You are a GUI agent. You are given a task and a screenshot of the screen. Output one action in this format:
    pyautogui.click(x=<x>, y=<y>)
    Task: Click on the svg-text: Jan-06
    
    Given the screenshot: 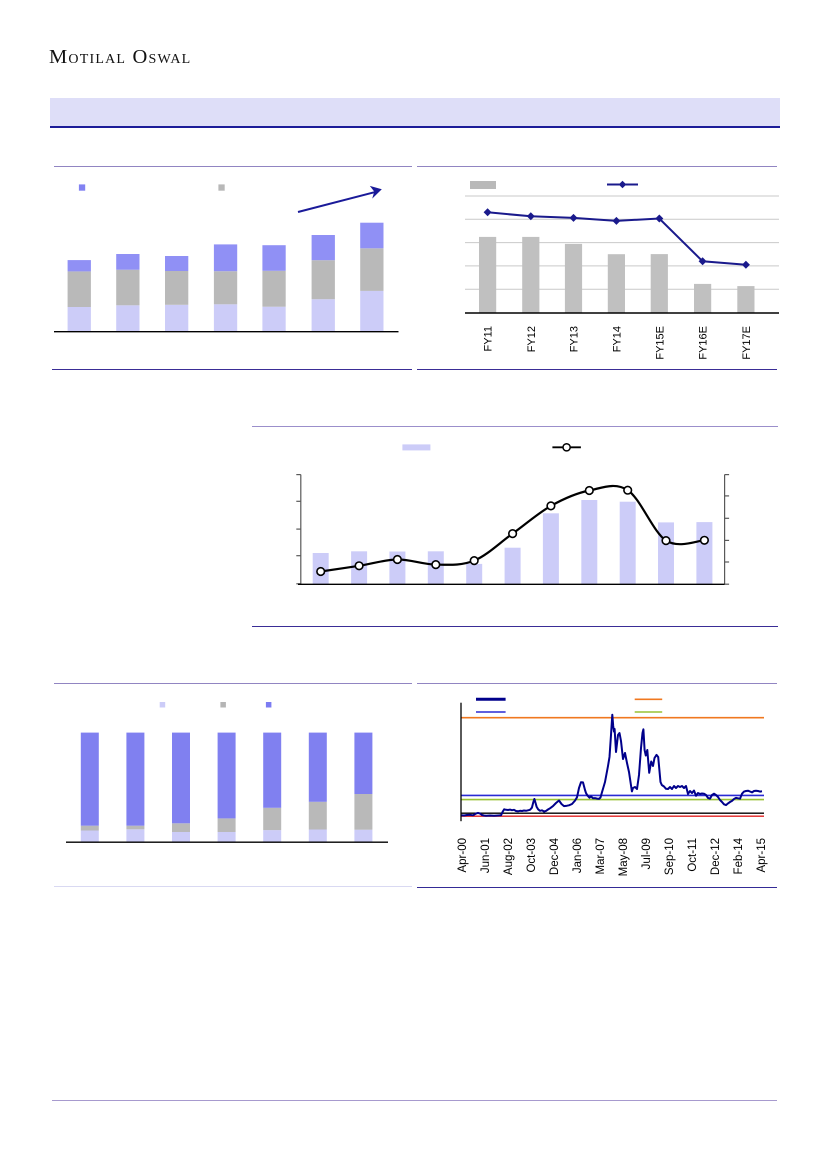 What is the action you would take?
    pyautogui.click(x=578, y=855)
    